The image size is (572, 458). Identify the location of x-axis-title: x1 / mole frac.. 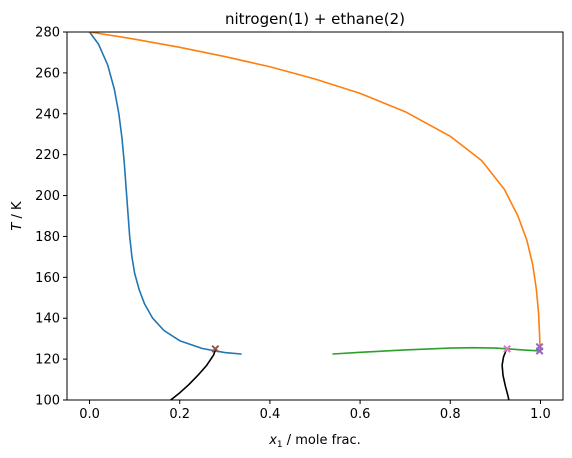
(314, 441).